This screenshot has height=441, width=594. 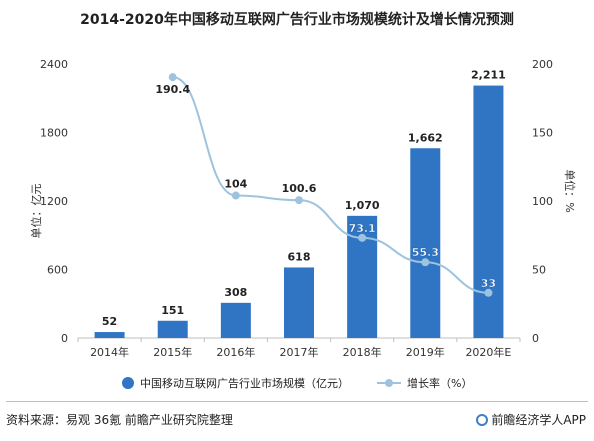 What do you see at coordinates (570, 190) in the screenshot?
I see `y-right-axis-title: 单位：%` at bounding box center [570, 190].